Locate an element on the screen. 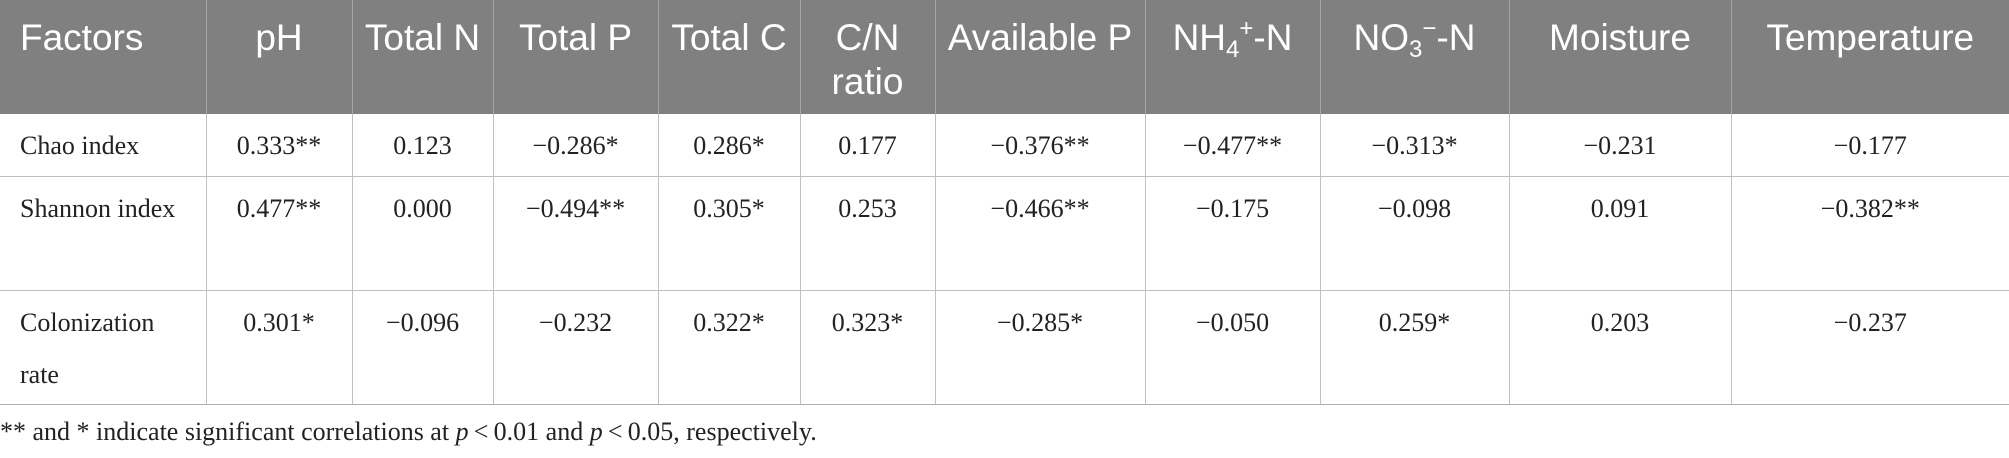  table-cell: −0.096 is located at coordinates (422, 347).